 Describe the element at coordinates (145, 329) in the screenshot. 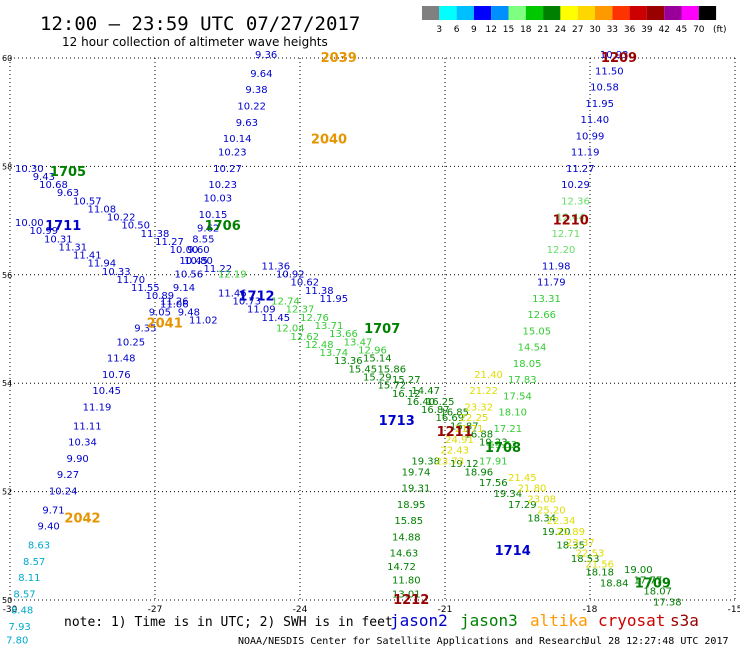

I see `wave-height-label: 9.35` at that location.